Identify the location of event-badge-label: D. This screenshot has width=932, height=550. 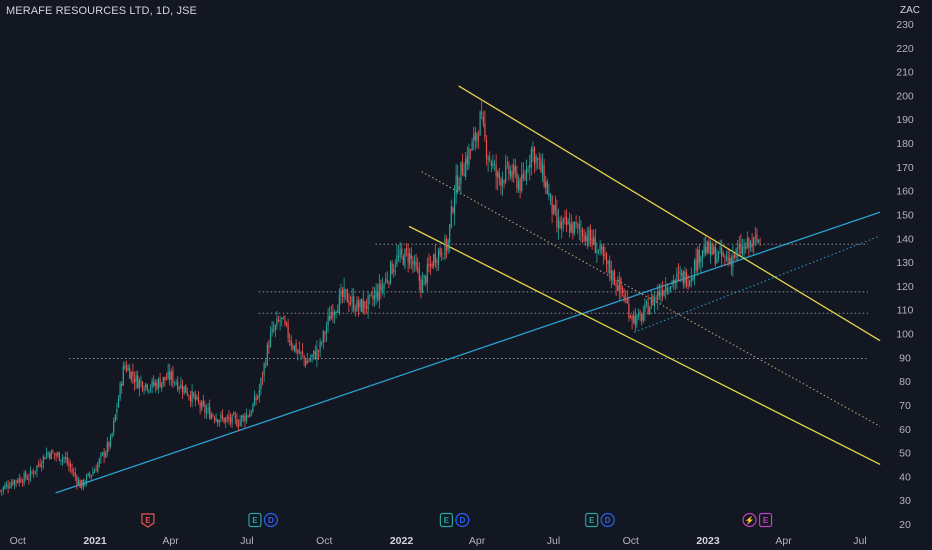
(463, 520).